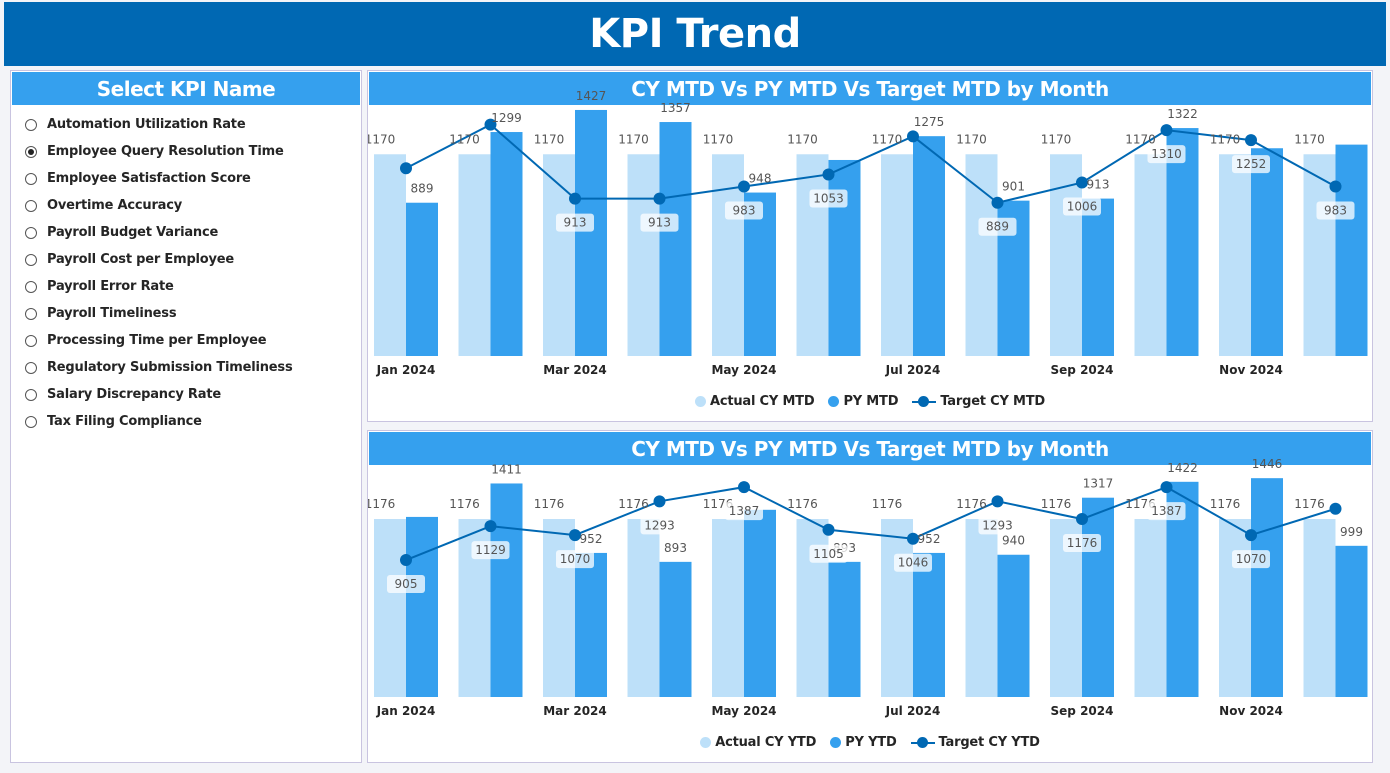 This screenshot has height=773, width=1390. What do you see at coordinates (754, 401) in the screenshot?
I see `legend-item-actual: Actual CY MTD` at bounding box center [754, 401].